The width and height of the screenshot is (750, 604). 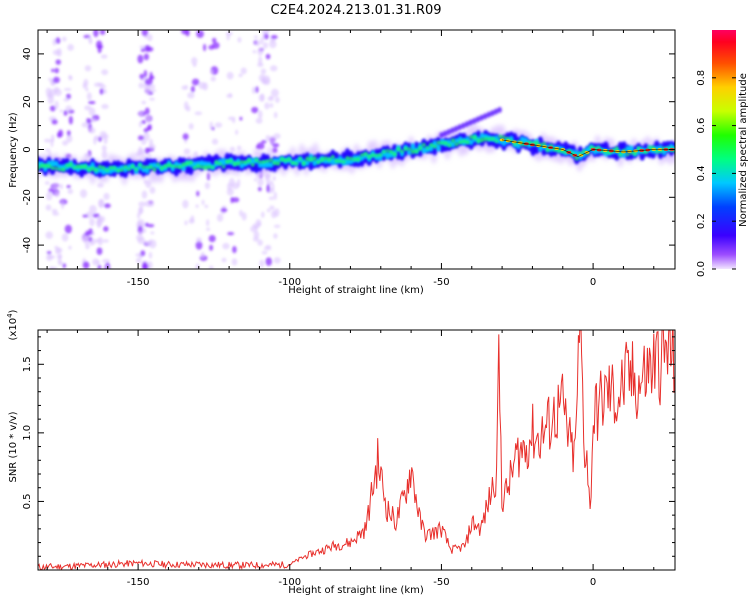 I want to click on colorbar-ticks: 0.0 0.2 0.4 0.6 0.8, so click(x=716, y=173).